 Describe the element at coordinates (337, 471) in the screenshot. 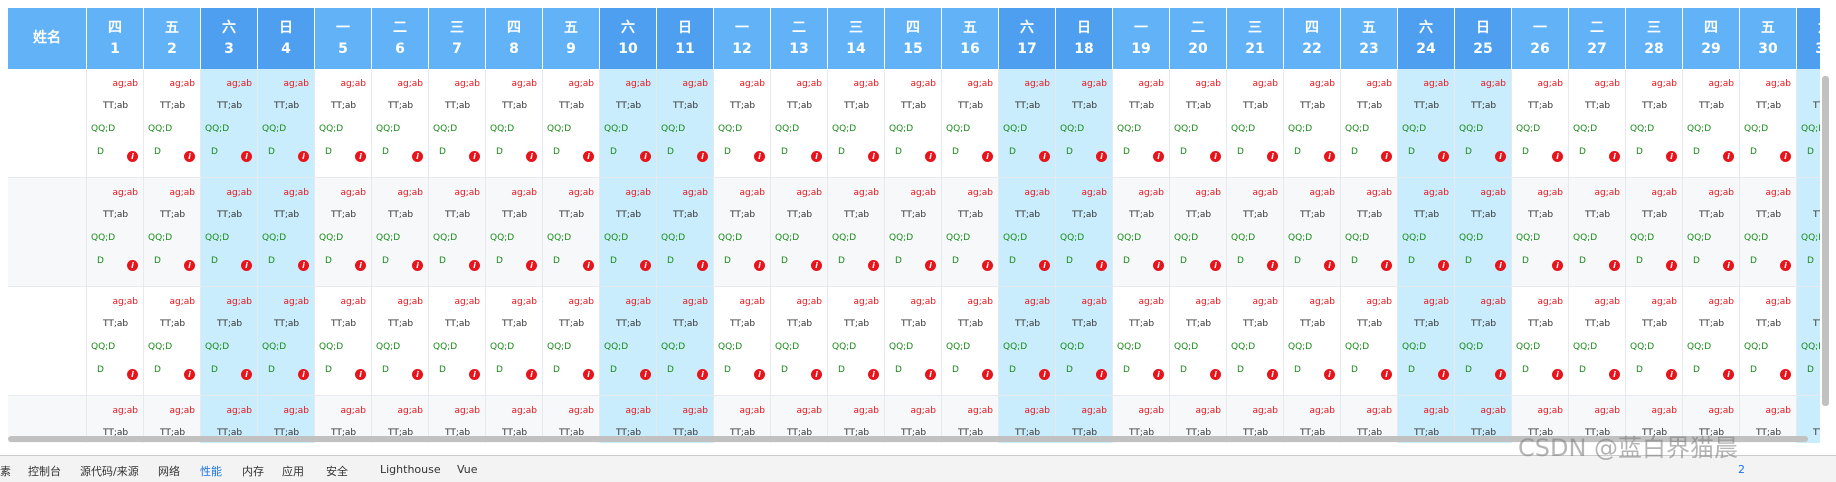

I see `devtools-tab: 安全` at that location.